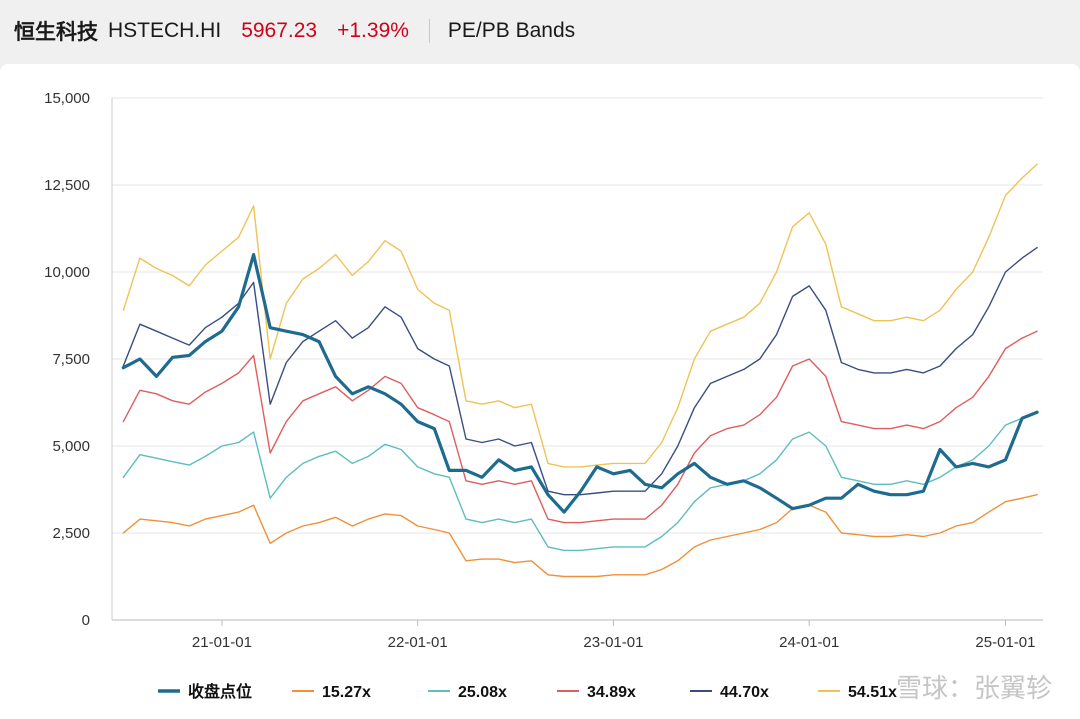 This screenshot has height=719, width=1080. I want to click on legend-item: 44.70x, so click(729, 692).